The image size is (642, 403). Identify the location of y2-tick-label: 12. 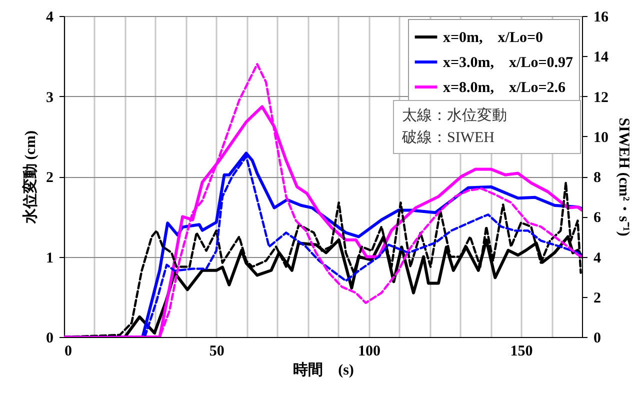
(601, 98).